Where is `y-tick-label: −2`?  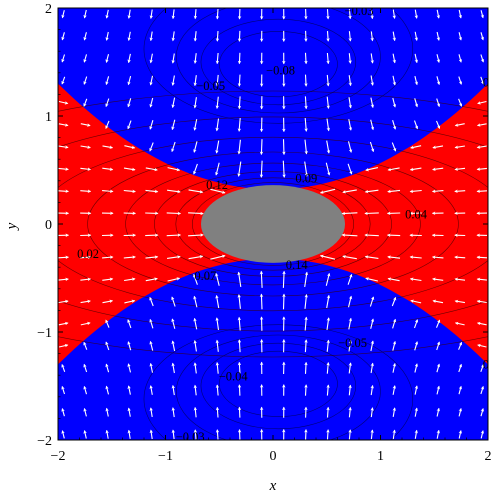
y-tick-label: −2 is located at coordinates (44, 441).